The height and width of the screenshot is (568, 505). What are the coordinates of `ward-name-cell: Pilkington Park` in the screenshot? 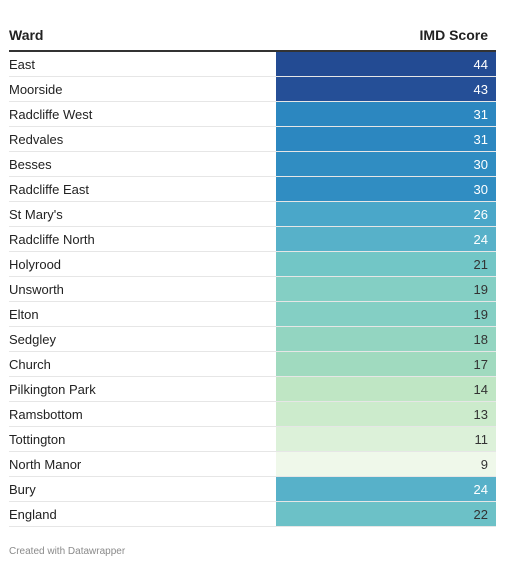 It's located at (52, 389).